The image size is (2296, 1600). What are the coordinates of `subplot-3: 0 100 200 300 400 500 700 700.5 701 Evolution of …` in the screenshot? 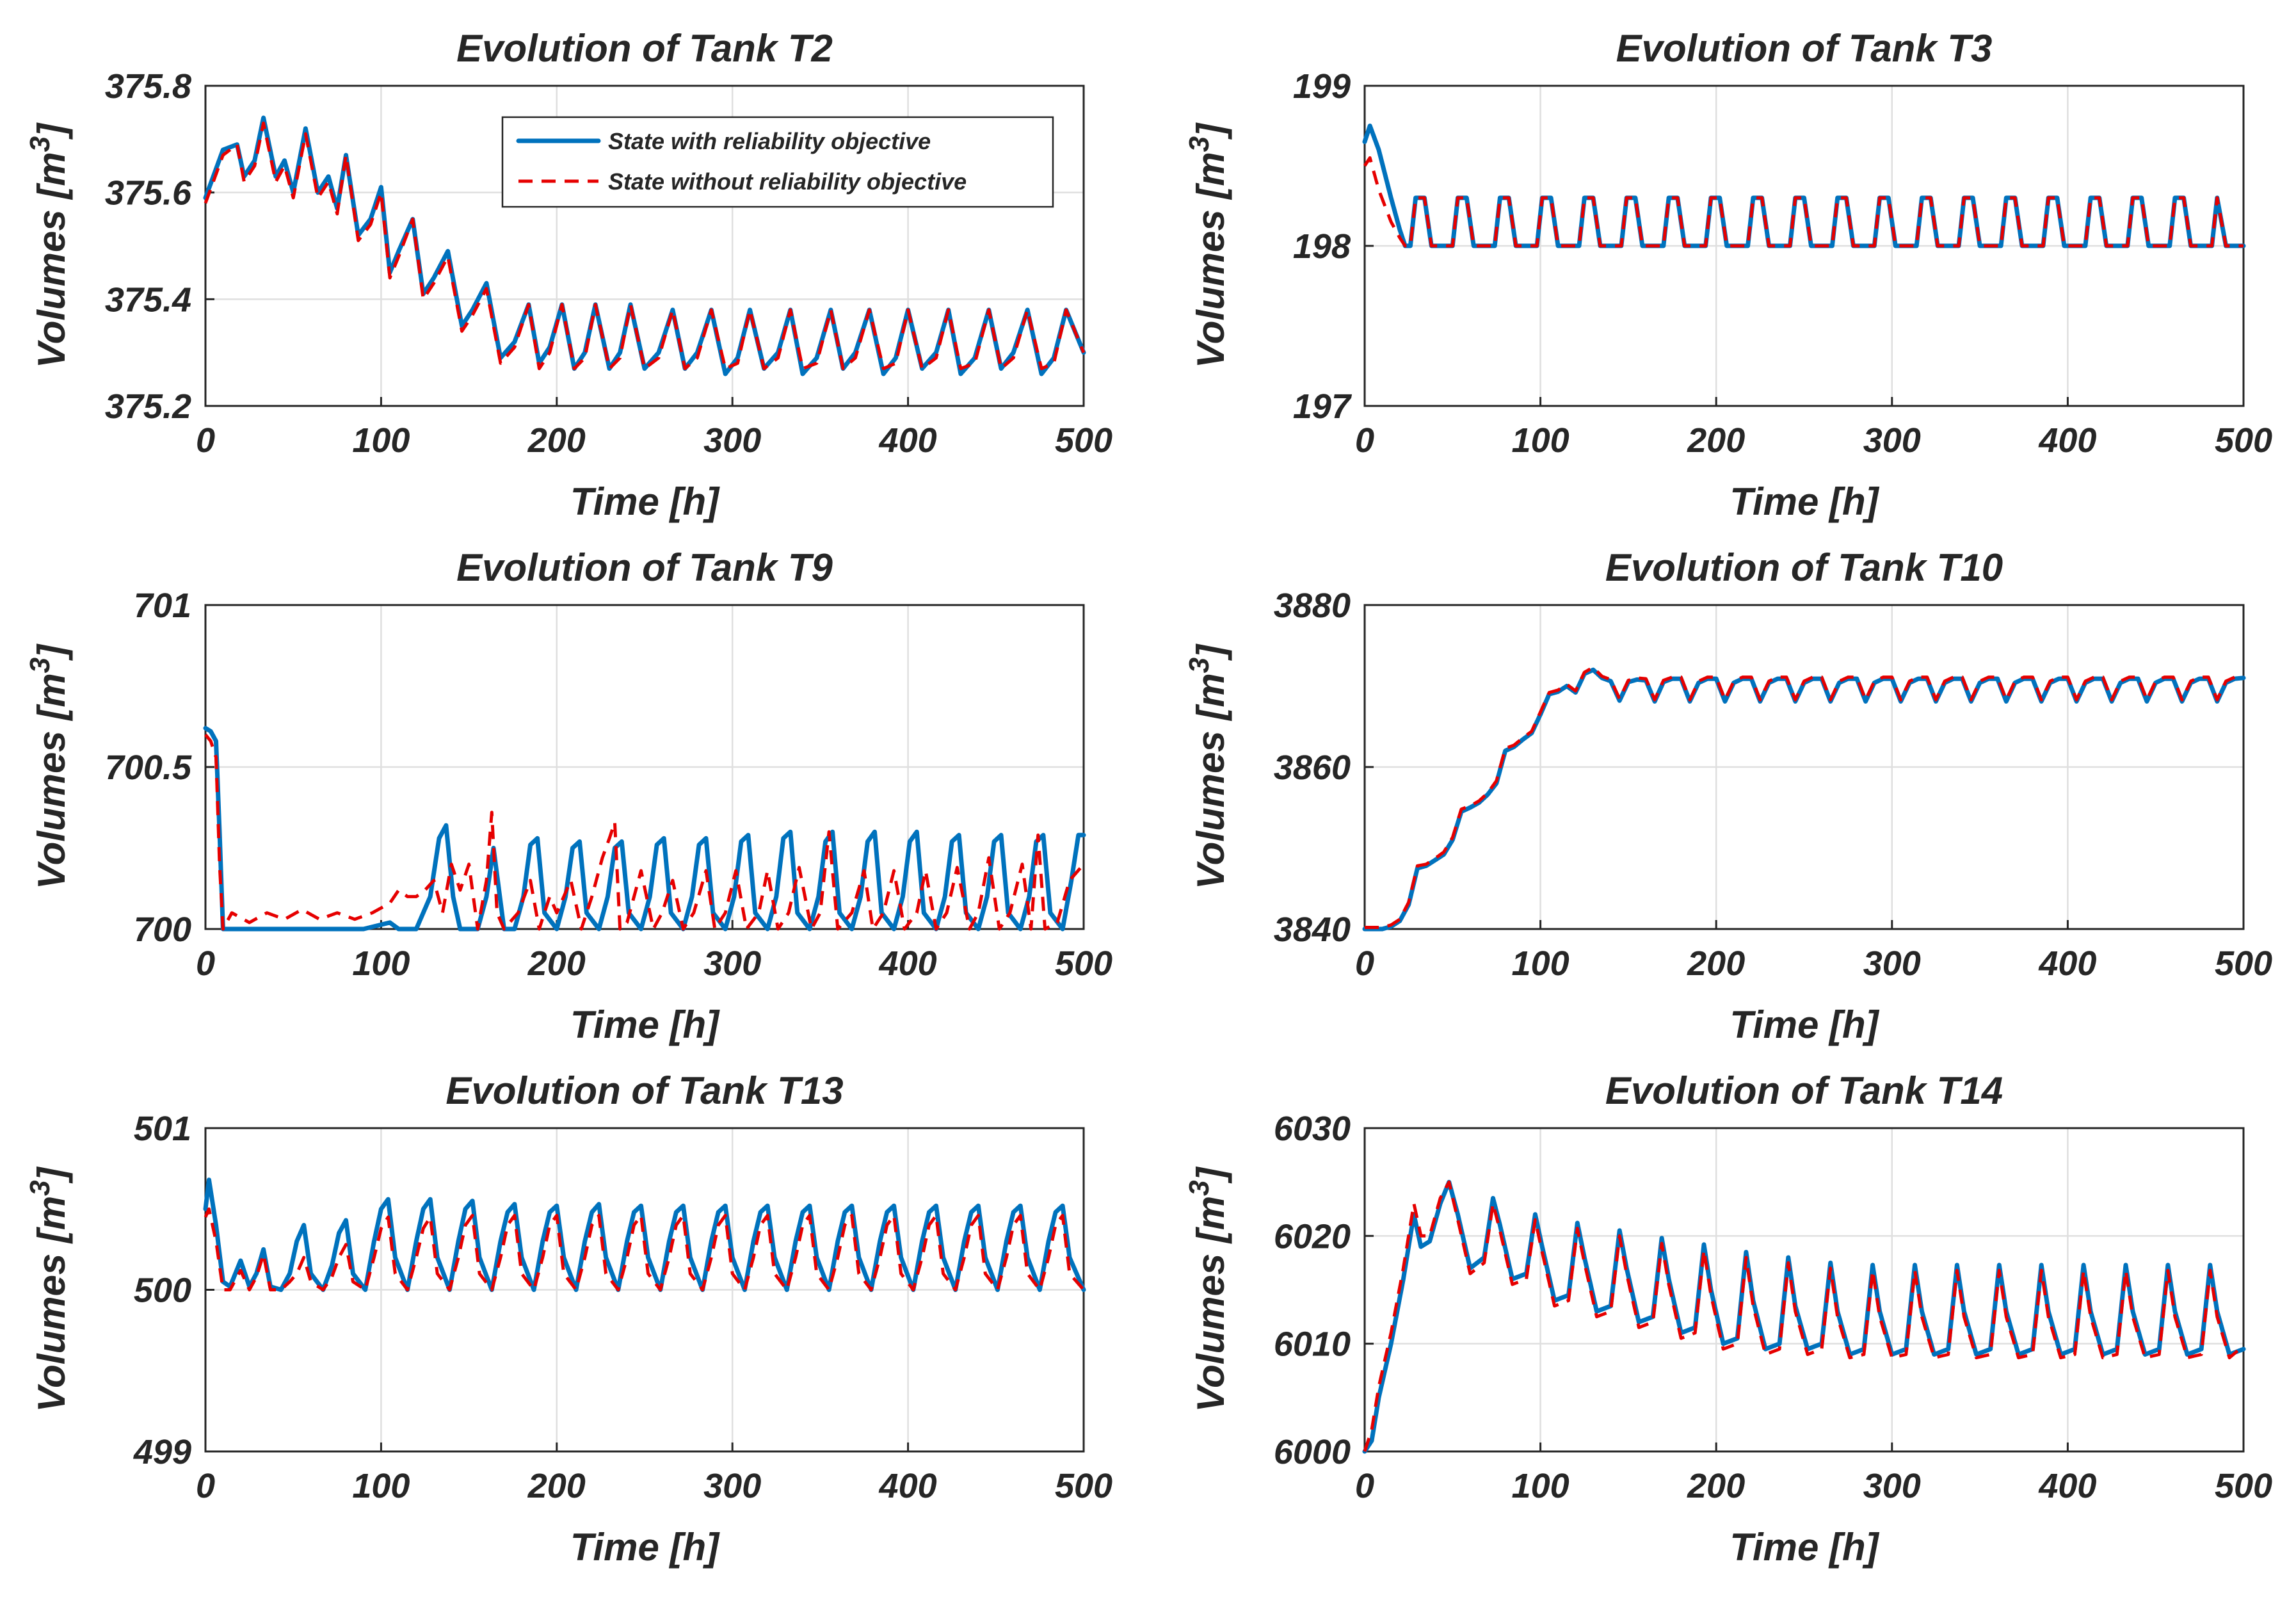 It's located at (568, 796).